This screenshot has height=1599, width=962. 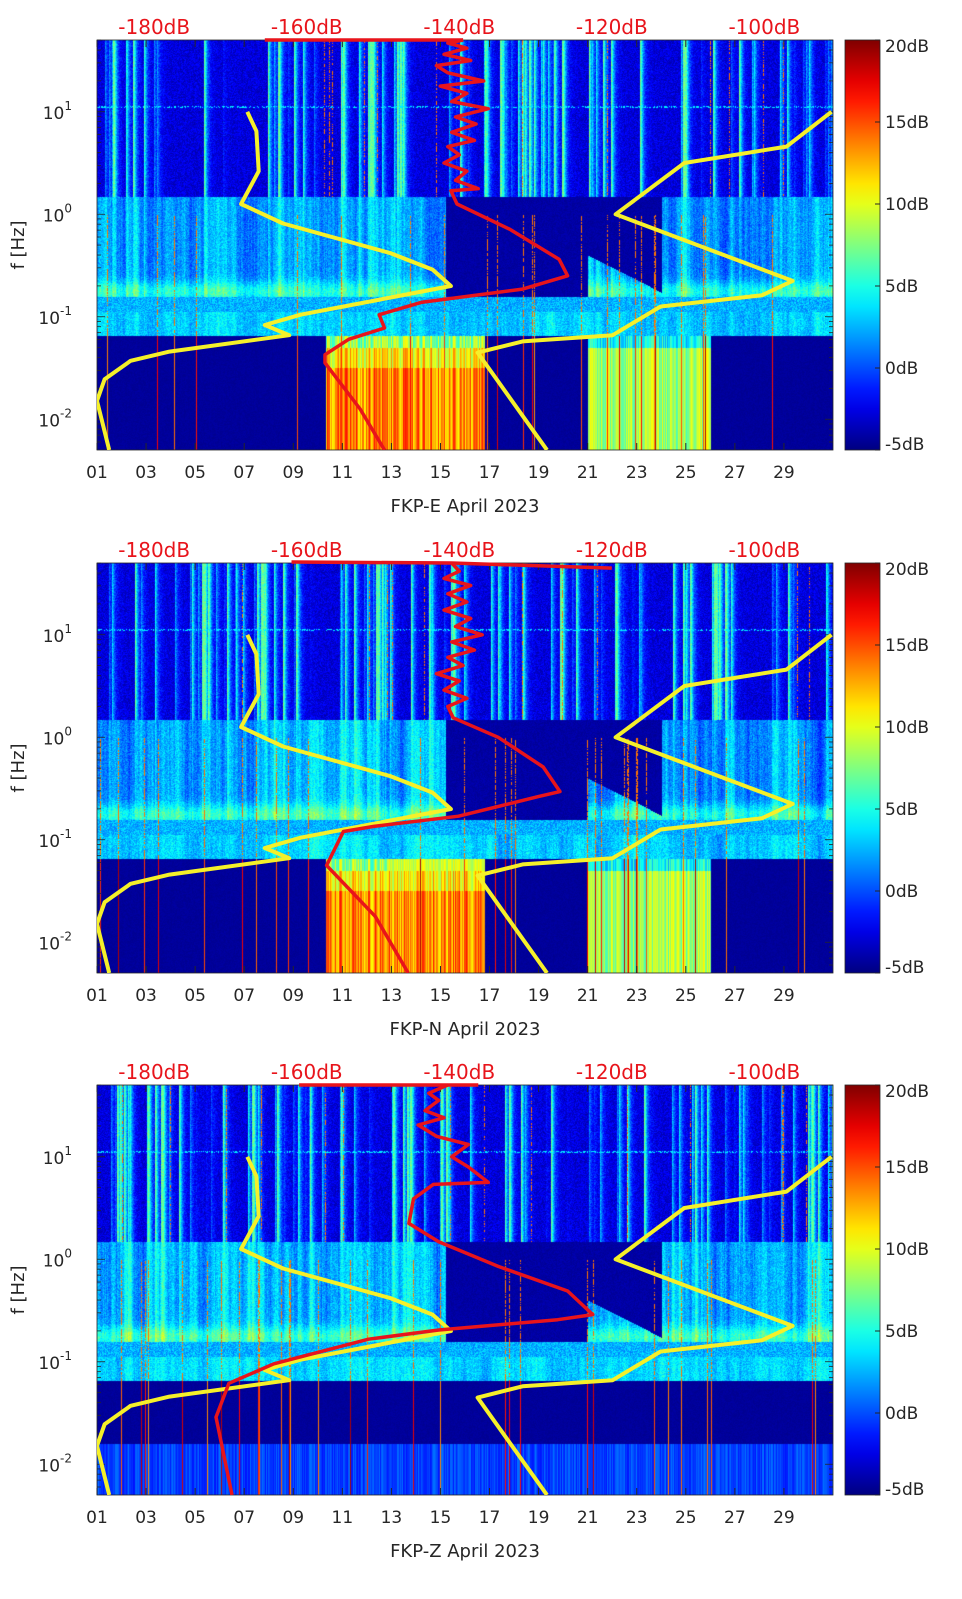 What do you see at coordinates (451, 565) in the screenshot?
I see `red-psd-top-segment` at bounding box center [451, 565].